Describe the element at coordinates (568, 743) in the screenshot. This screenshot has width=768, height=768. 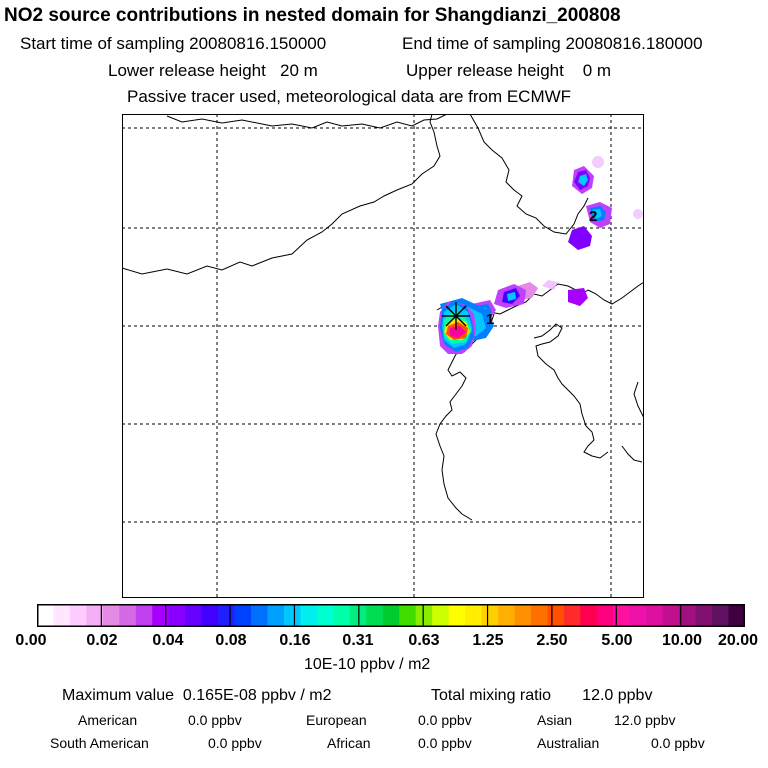
I see `region-australian: Australian` at that location.